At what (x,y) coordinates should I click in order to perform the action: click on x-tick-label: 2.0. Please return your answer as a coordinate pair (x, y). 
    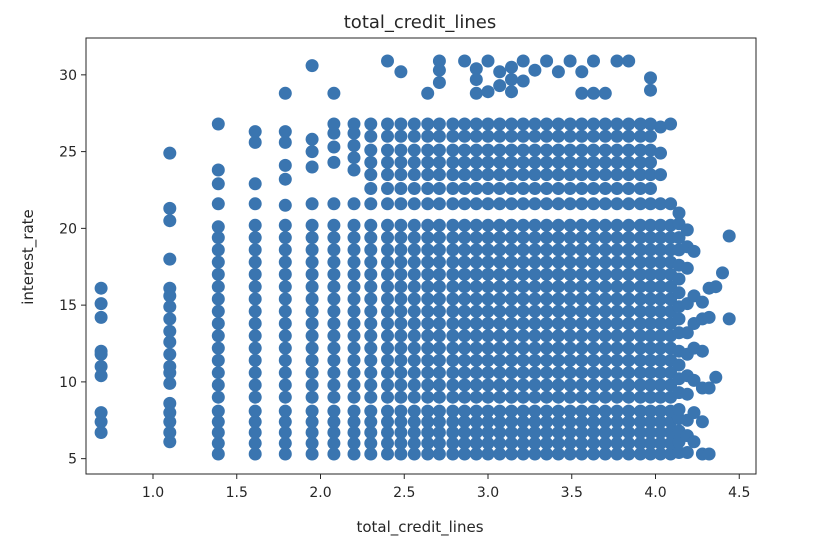
    Looking at the image, I should click on (320, 493).